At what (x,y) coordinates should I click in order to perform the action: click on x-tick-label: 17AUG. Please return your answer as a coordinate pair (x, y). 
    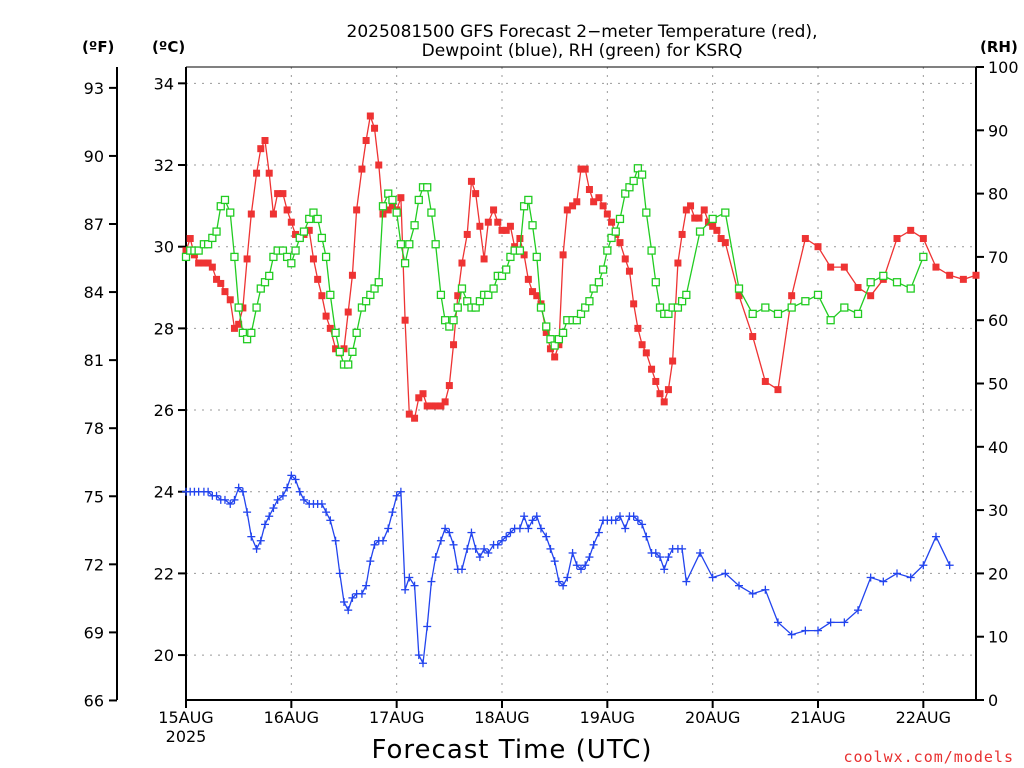
    Looking at the image, I should click on (396, 717).